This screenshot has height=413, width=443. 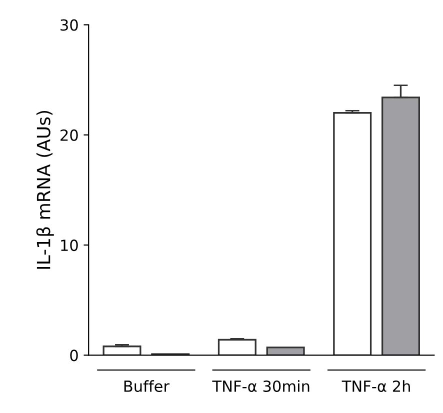 What do you see at coordinates (376, 386) in the screenshot?
I see `x-tick-label: TNF-α 2h` at bounding box center [376, 386].